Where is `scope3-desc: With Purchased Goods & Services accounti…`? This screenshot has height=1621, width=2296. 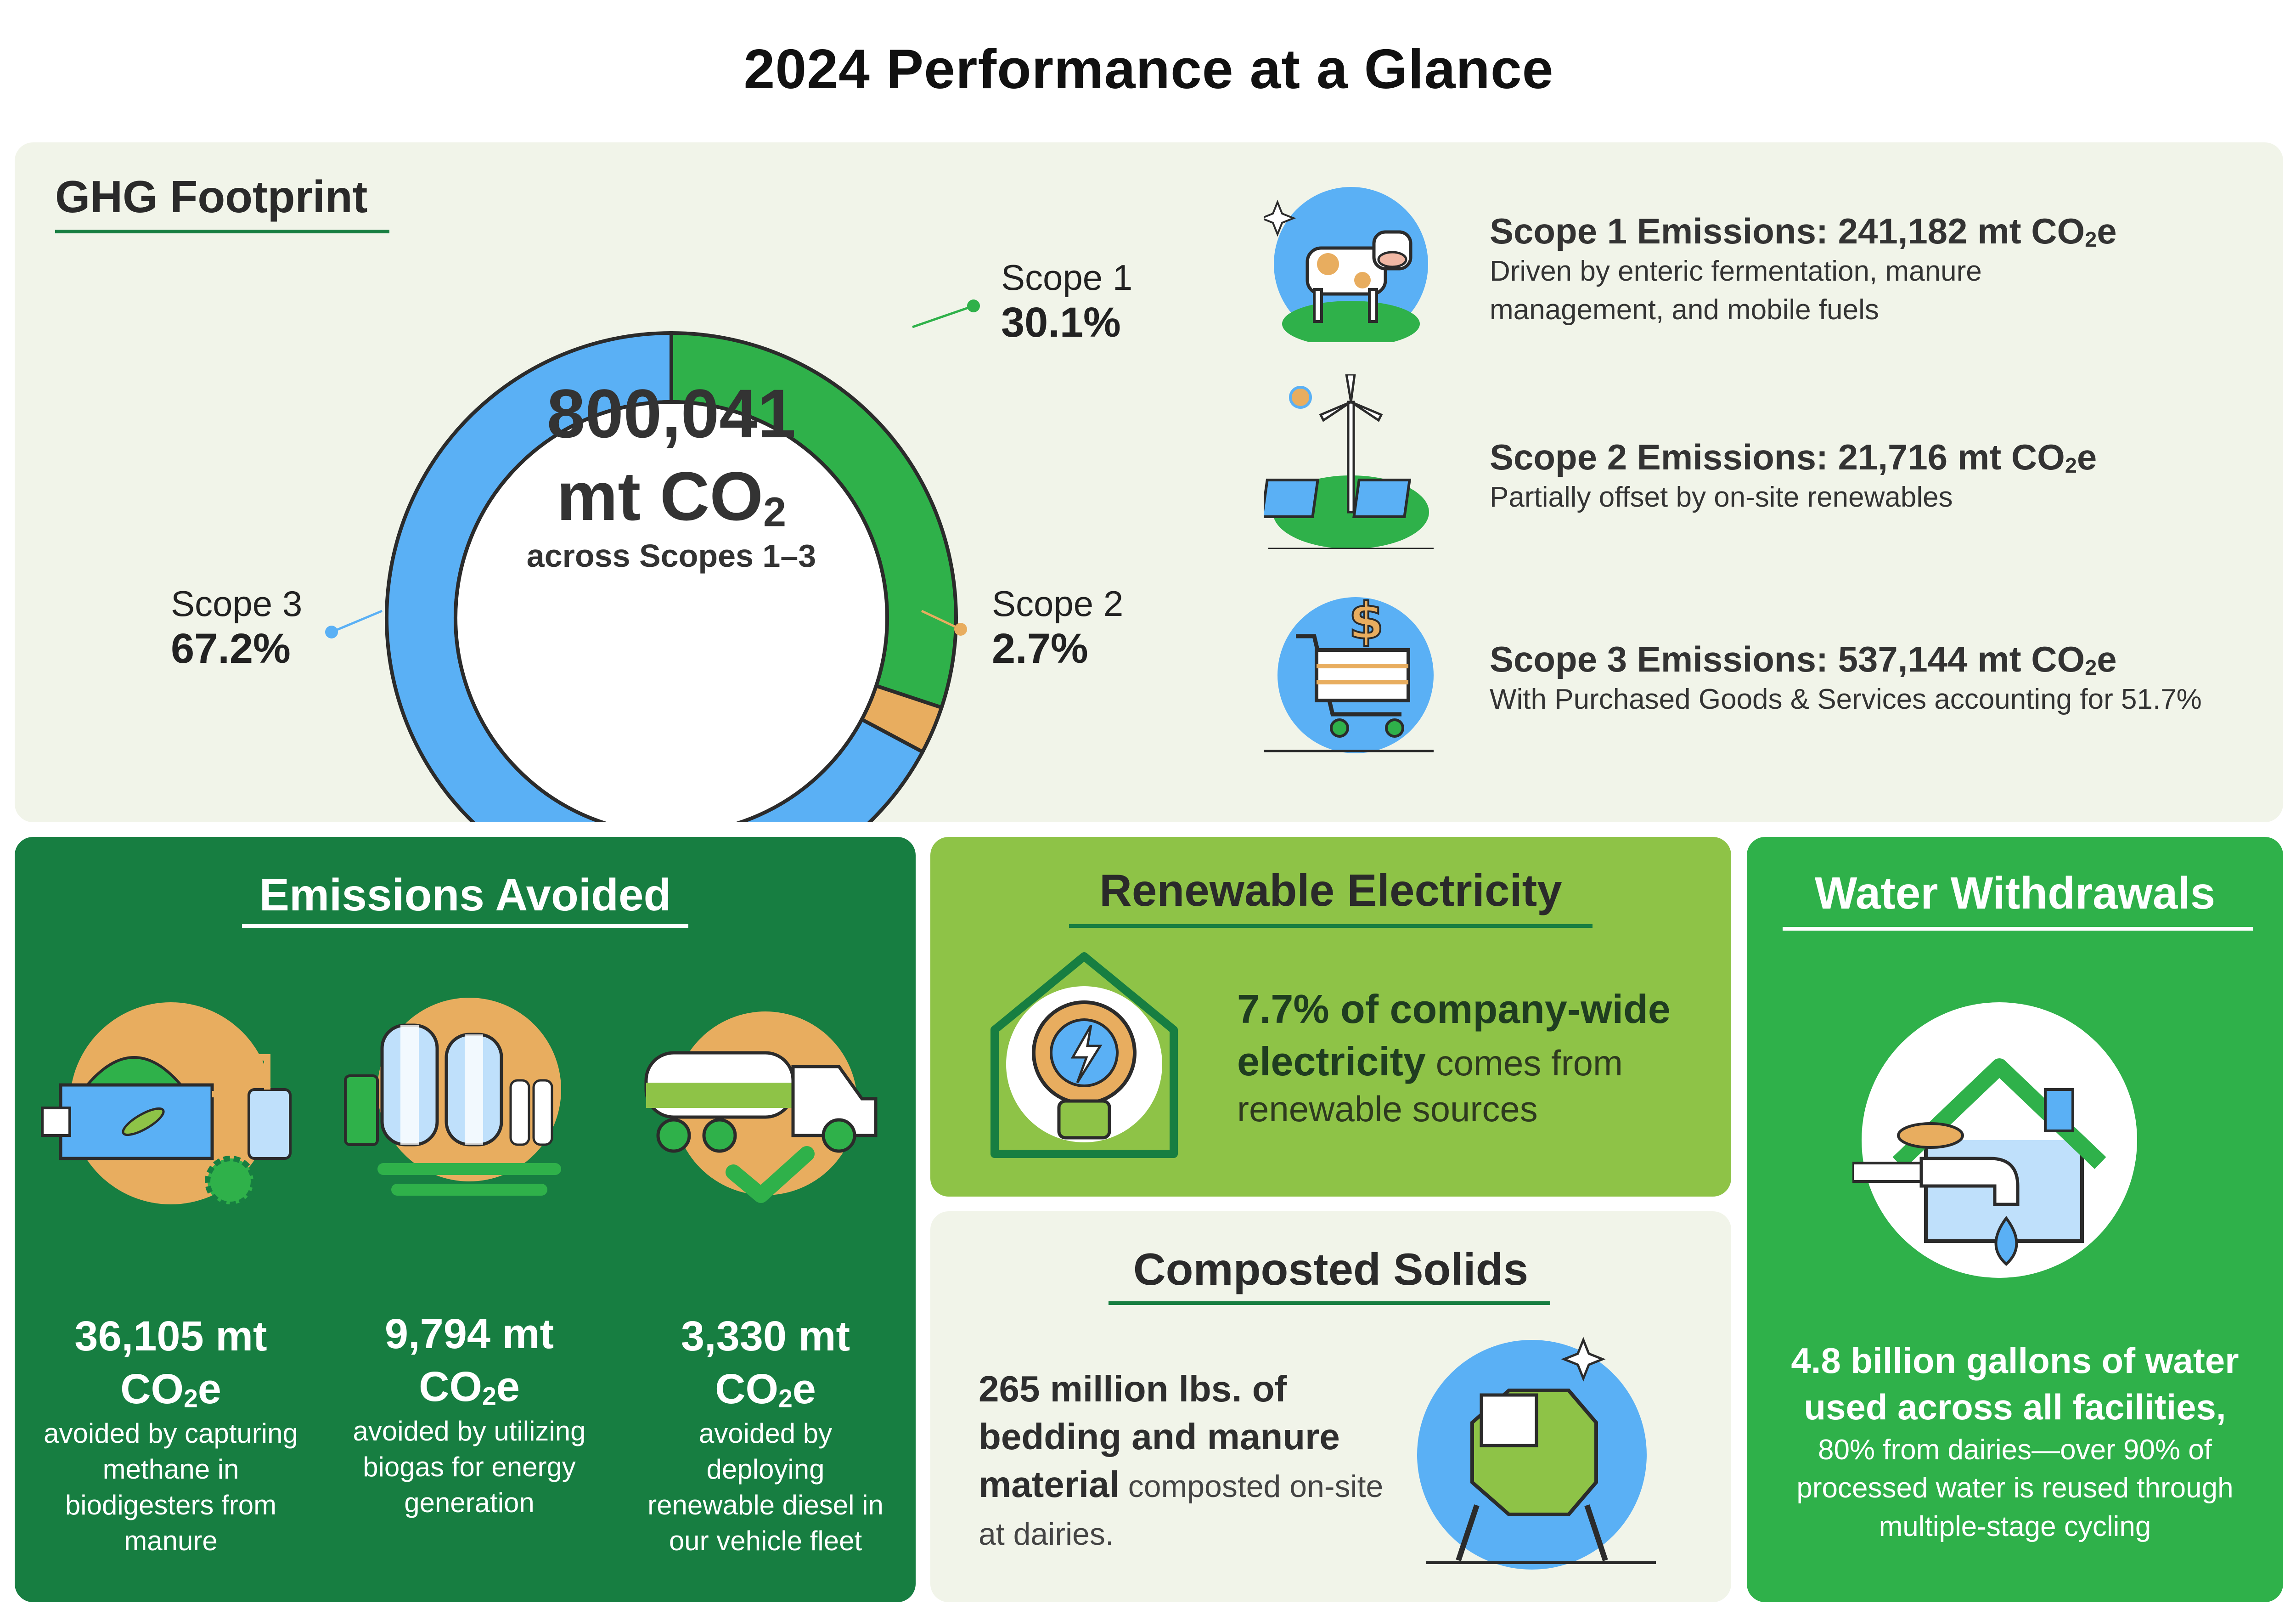 scope3-desc: With Purchased Goods & Services accounti… is located at coordinates (1846, 699).